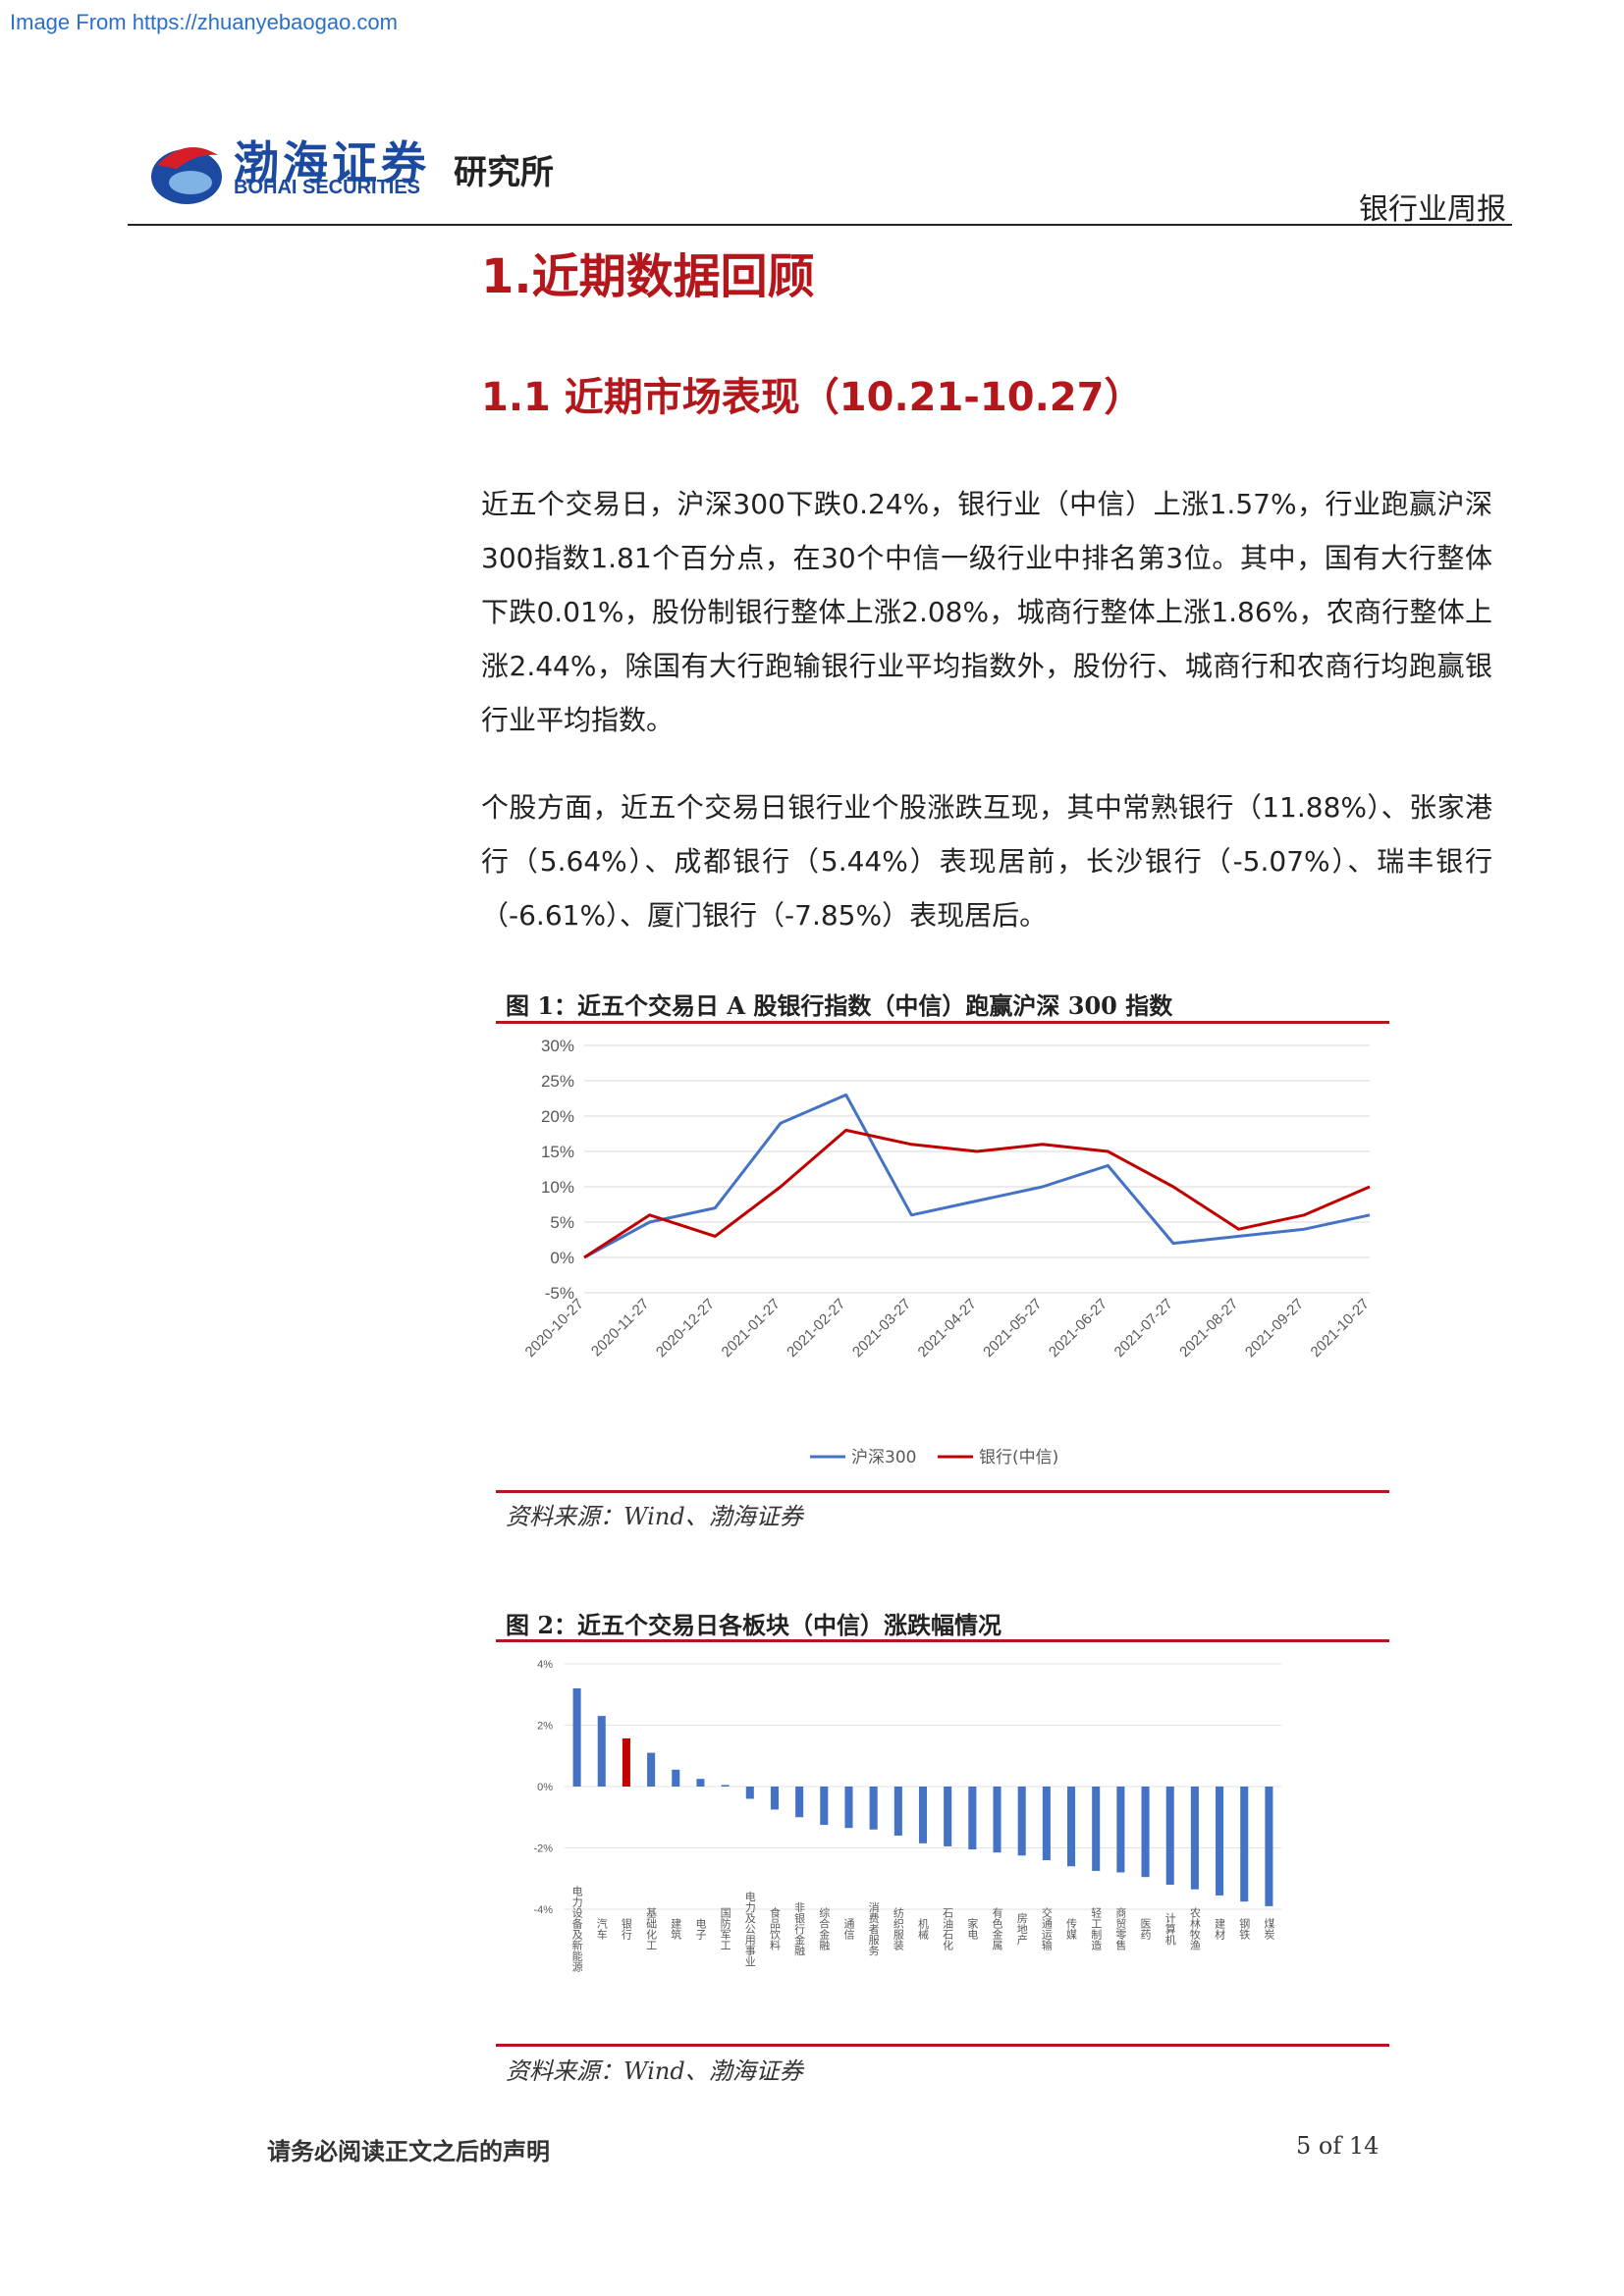  What do you see at coordinates (942, 1640) in the screenshot?
I see `figure2-top-rule` at bounding box center [942, 1640].